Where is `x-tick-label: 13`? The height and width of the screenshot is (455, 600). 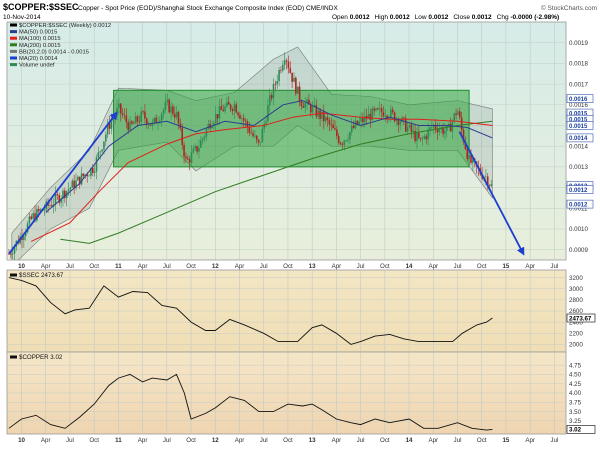
x-tick-label: 13 is located at coordinates (312, 266).